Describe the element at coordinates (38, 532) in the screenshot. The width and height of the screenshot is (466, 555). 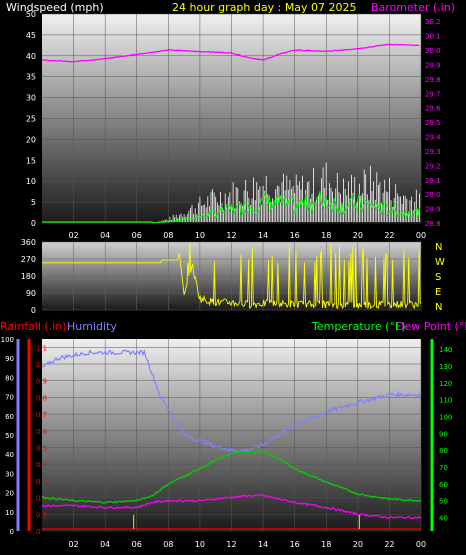
I see `rain-tick-label: 0` at that location.